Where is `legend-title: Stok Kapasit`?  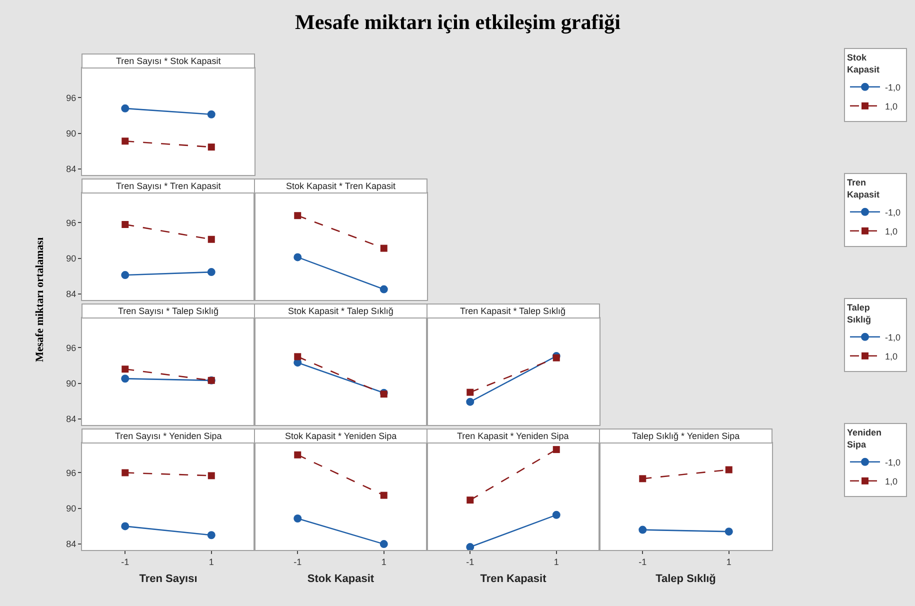 legend-title: Stok Kapasit is located at coordinates (863, 63).